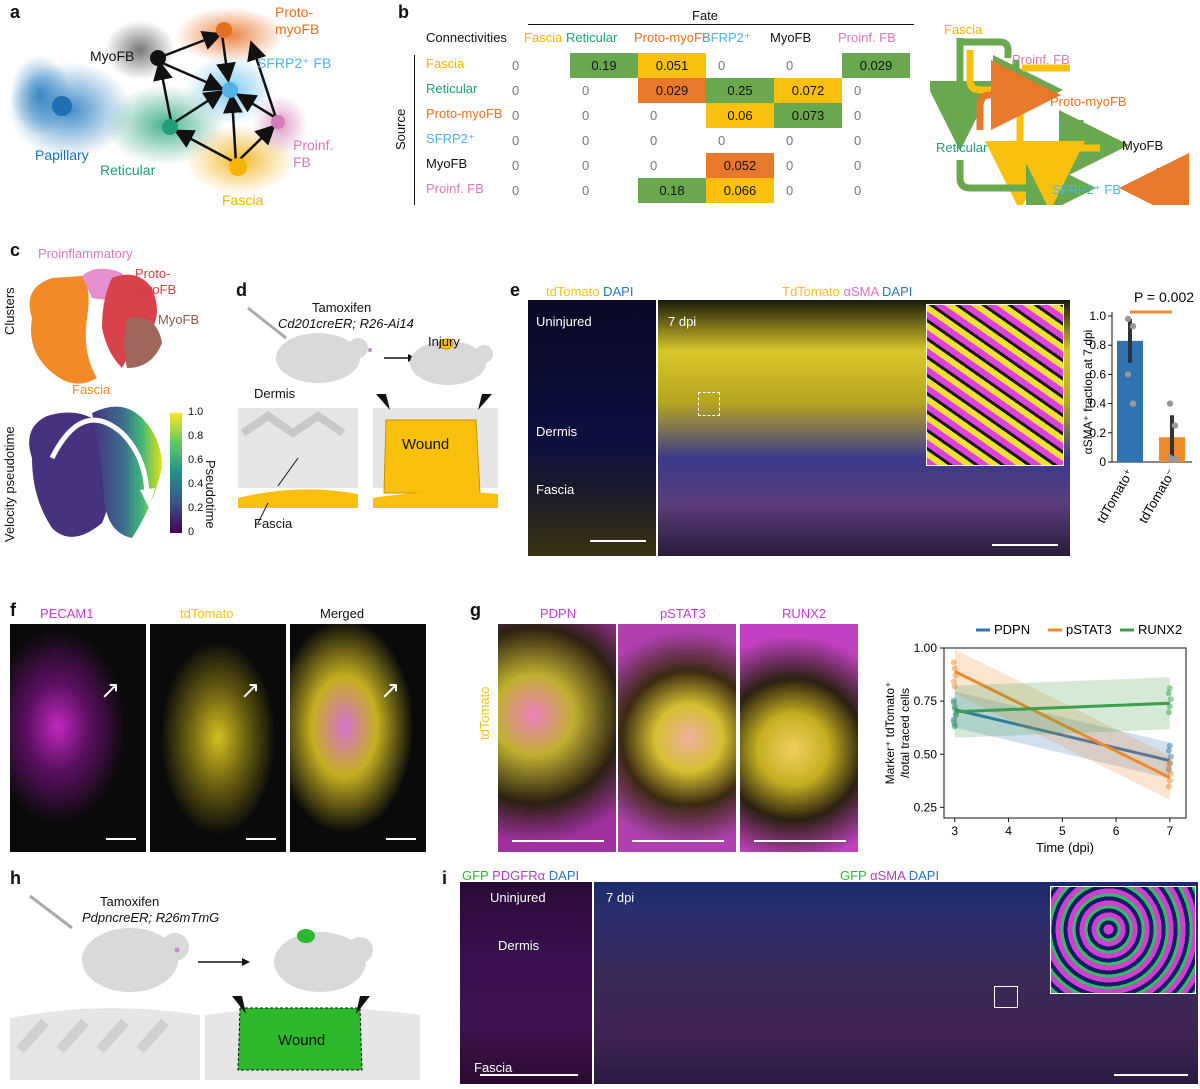 Image resolution: width=1200 pixels, height=1089 pixels. Describe the element at coordinates (604, 65) in the screenshot. I see `cell-0-1: 0.19` at that location.